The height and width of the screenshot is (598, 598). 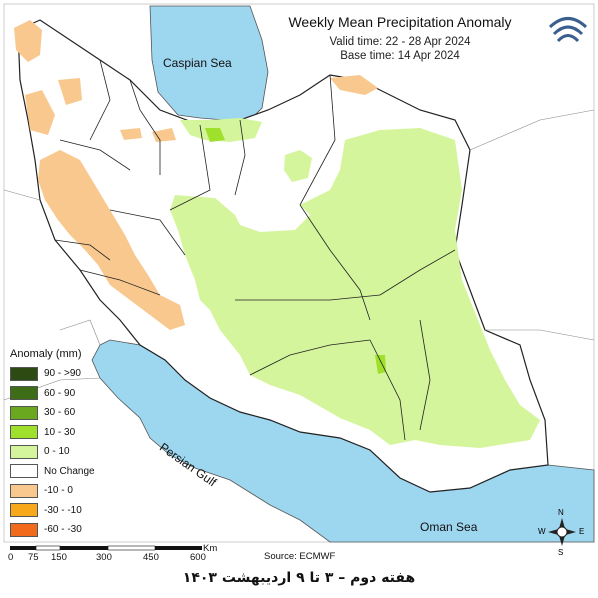 What do you see at coordinates (380, 364) in the screenshot?
I see `anomaly-zone-10-30-central` at bounding box center [380, 364].